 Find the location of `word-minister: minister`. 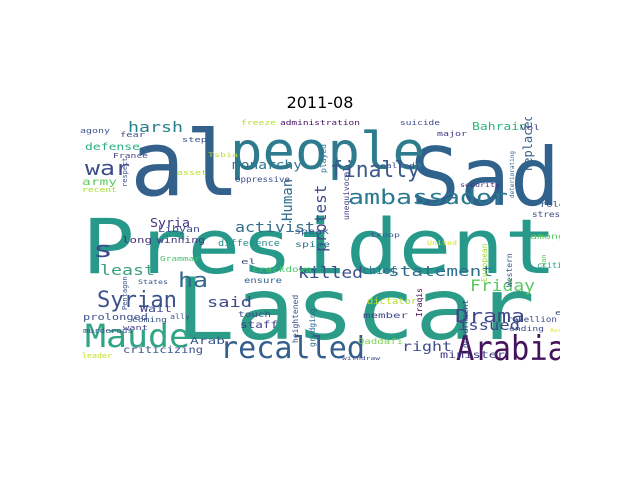

word-minister: minister is located at coordinates (472, 355).